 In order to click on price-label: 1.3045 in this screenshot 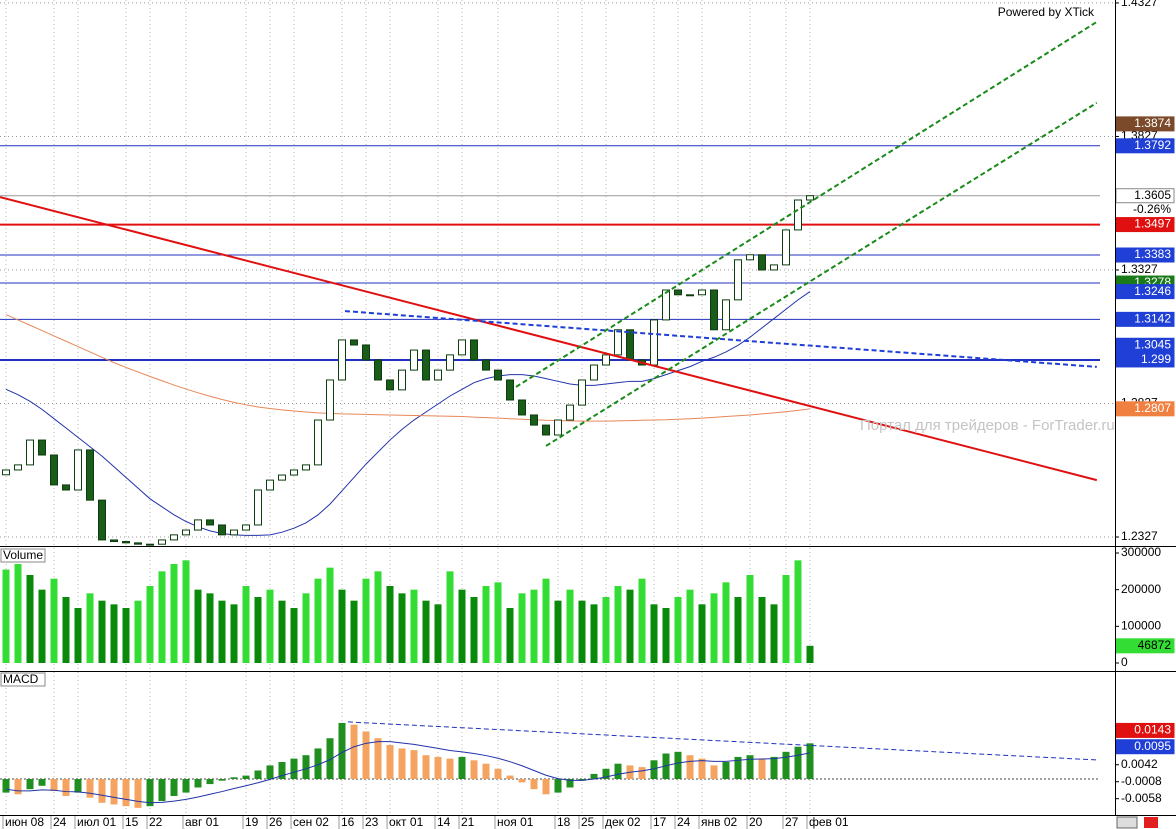, I will do `click(1152, 344)`.